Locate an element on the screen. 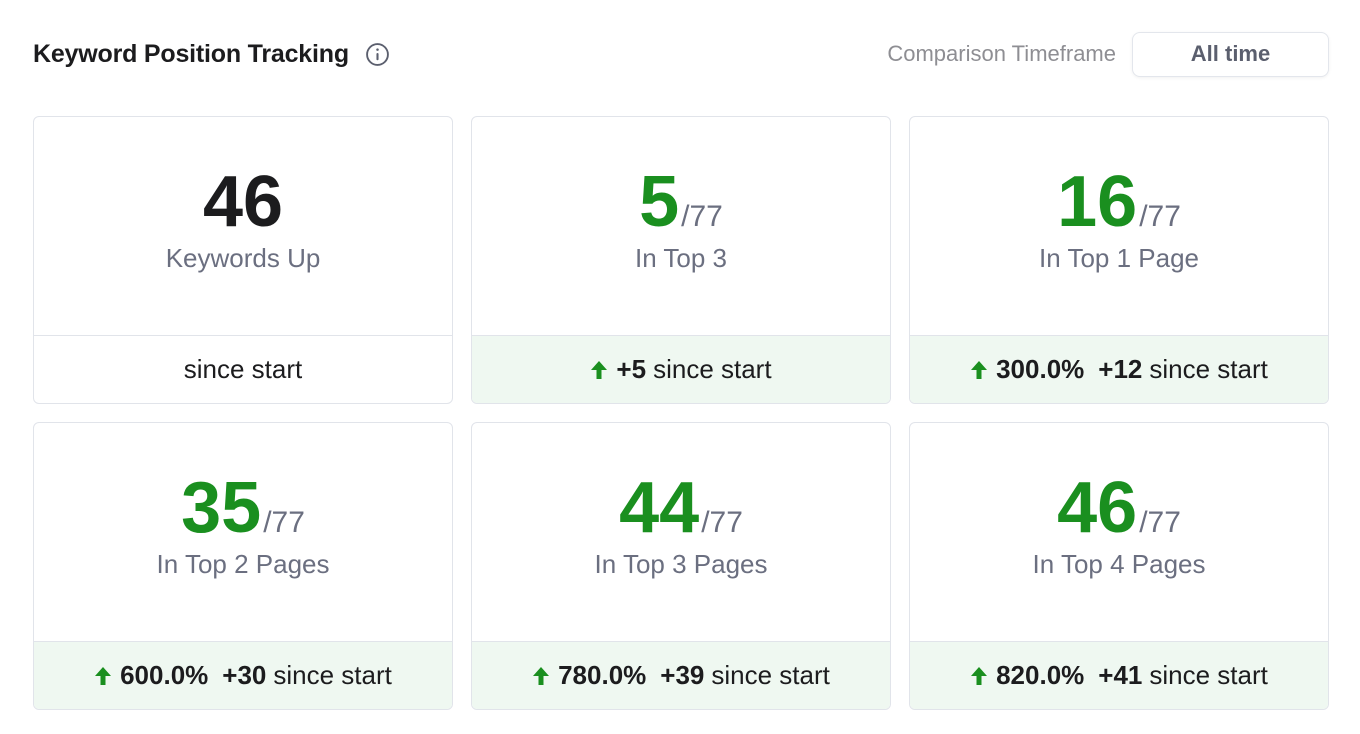  timeframe-label: Comparison Timeframe is located at coordinates (1001, 53).